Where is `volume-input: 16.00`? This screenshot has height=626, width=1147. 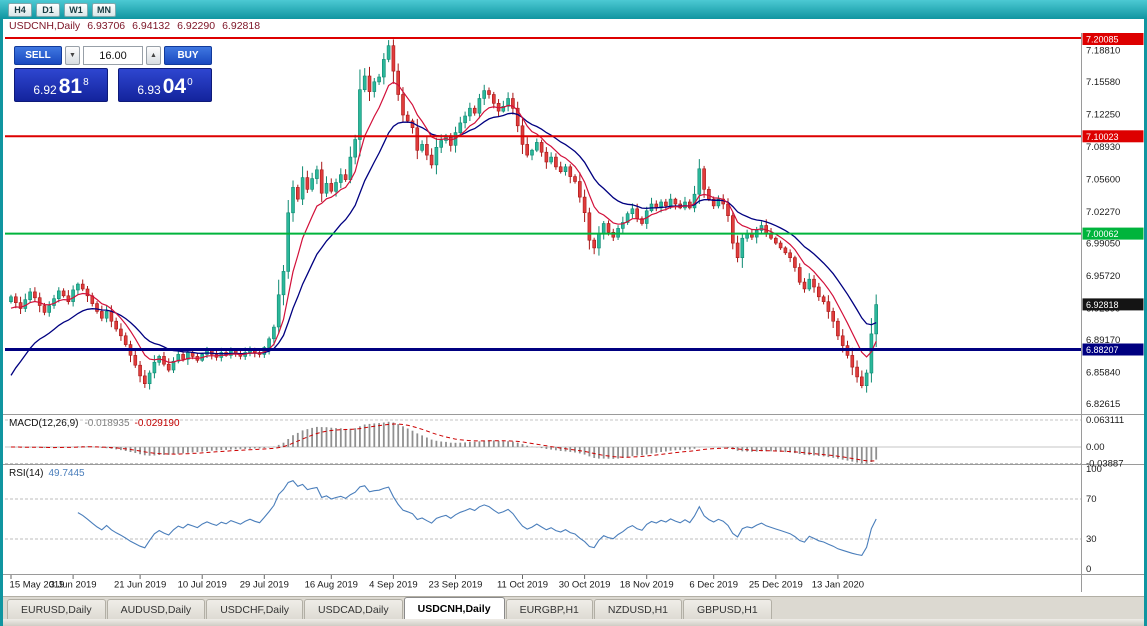 volume-input: 16.00 is located at coordinates (113, 55).